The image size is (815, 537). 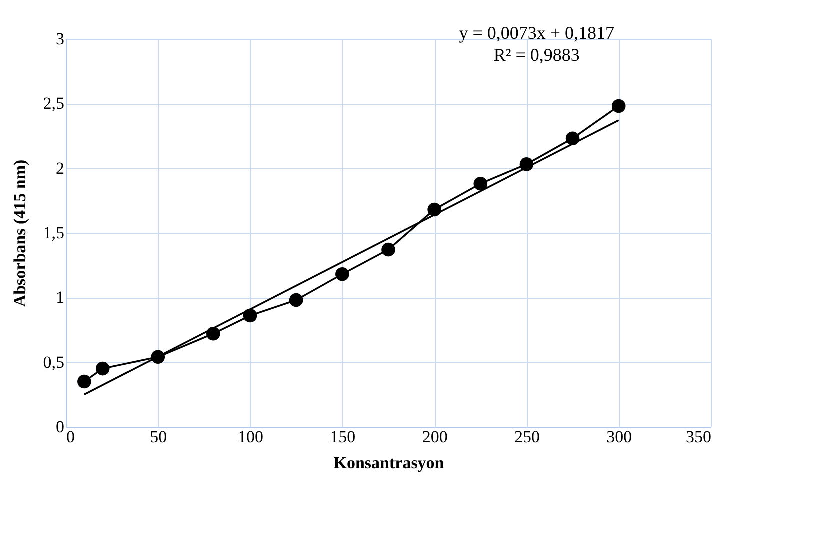 What do you see at coordinates (619, 437) in the screenshot?
I see `x-tick-label: 300` at bounding box center [619, 437].